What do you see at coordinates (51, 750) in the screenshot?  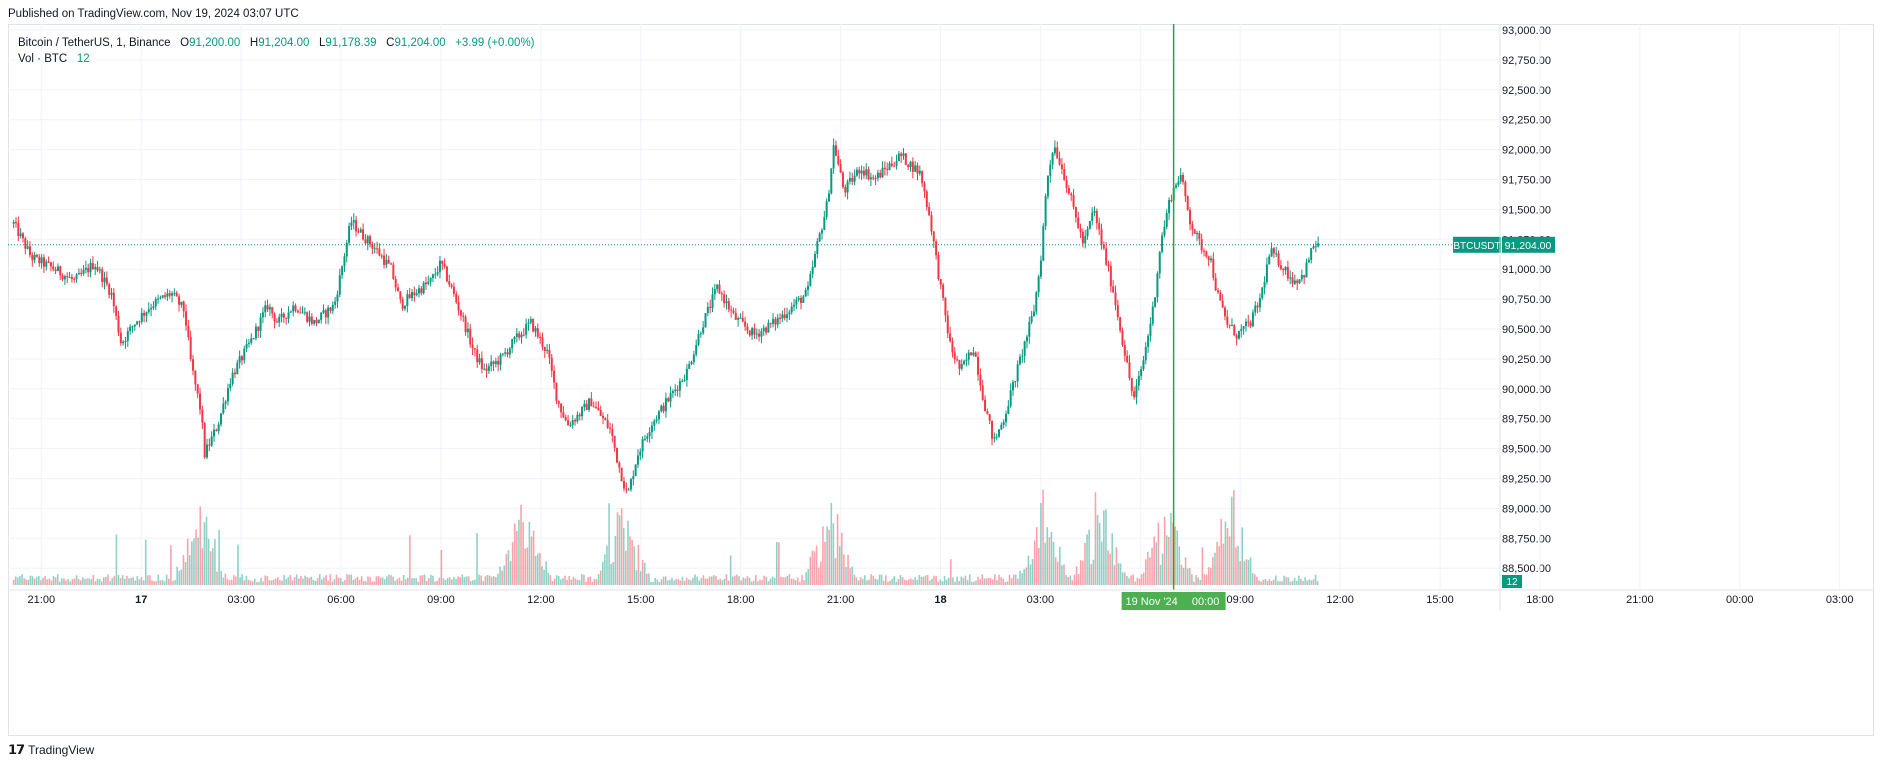 I see `tradingview-footer: 𝟭𝟳 TradingView` at bounding box center [51, 750].